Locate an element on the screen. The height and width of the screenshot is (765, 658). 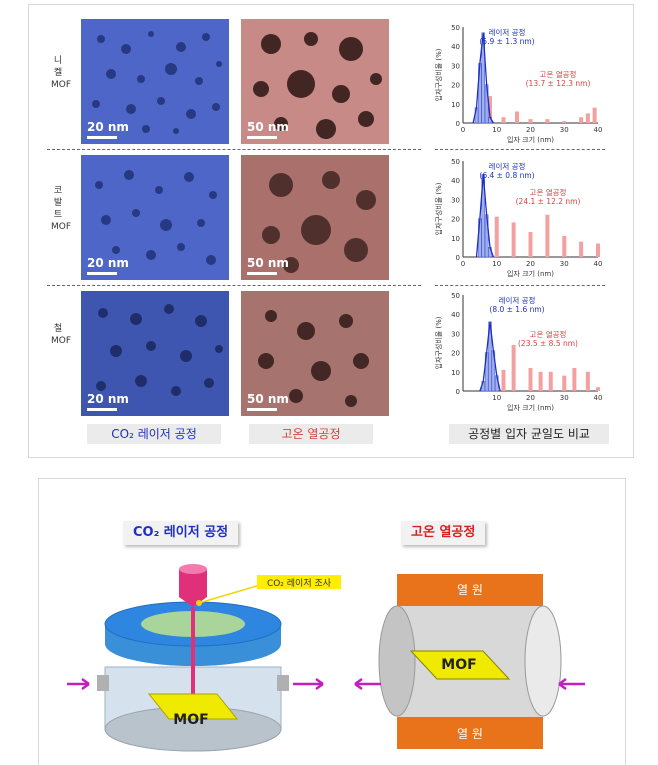
heat-source-top-label: 열 원 is located at coordinates (470, 590).